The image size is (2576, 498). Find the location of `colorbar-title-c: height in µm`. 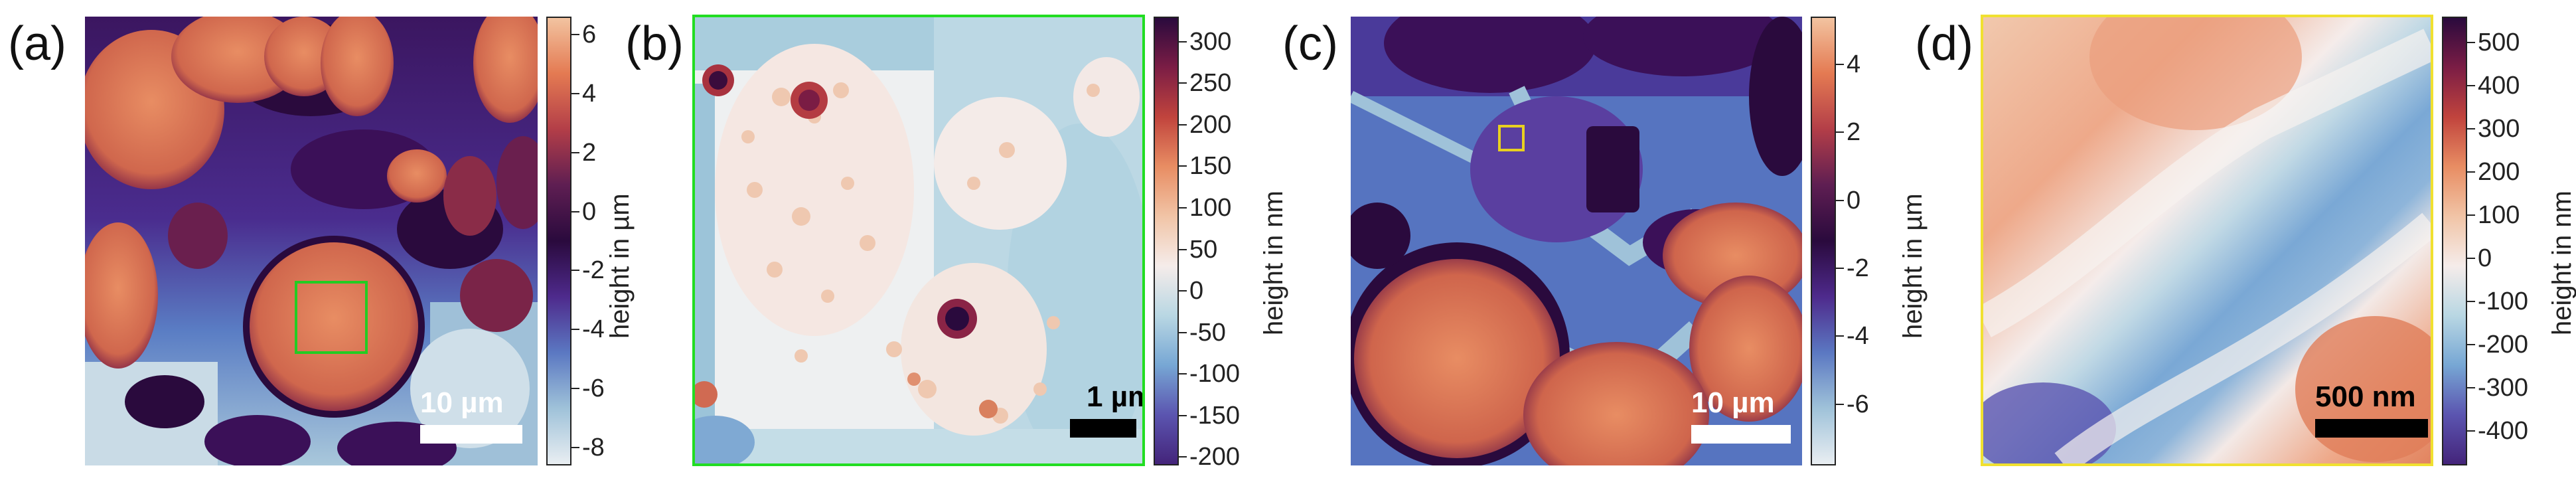

colorbar-title-c: height in µm is located at coordinates (1913, 266).